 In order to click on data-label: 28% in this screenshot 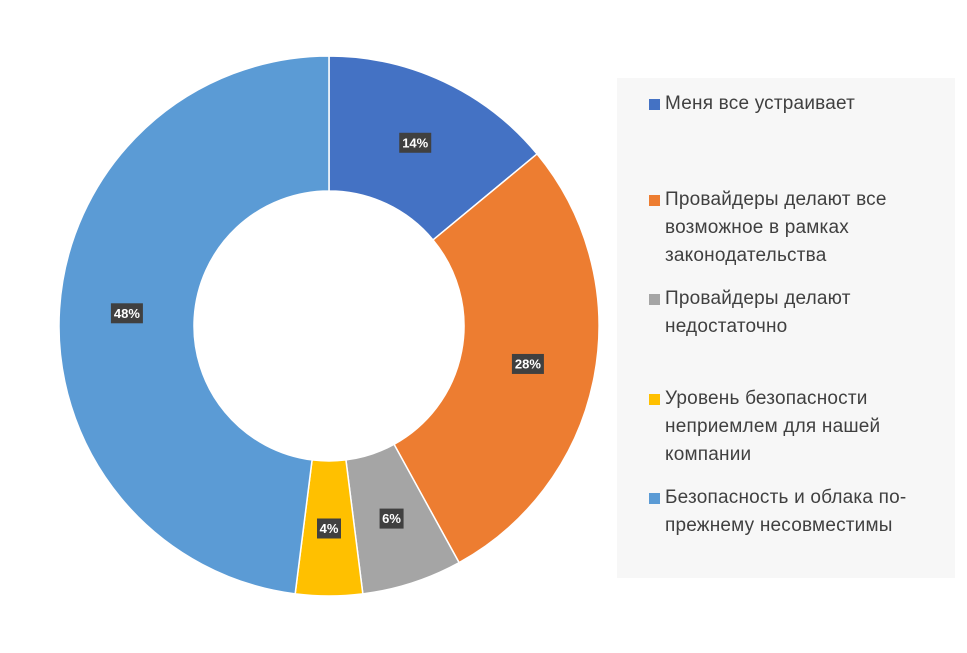, I will do `click(527, 363)`.